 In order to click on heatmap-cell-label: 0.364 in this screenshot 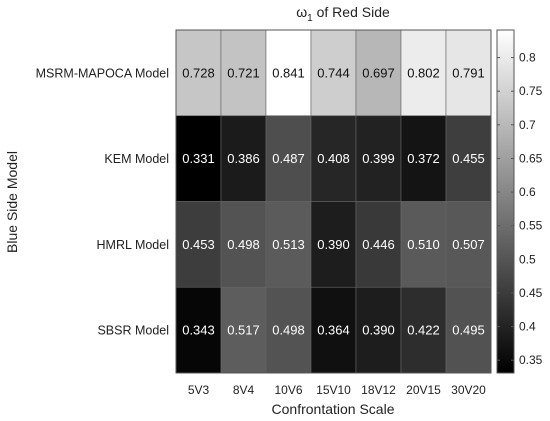, I will do `click(333, 330)`.